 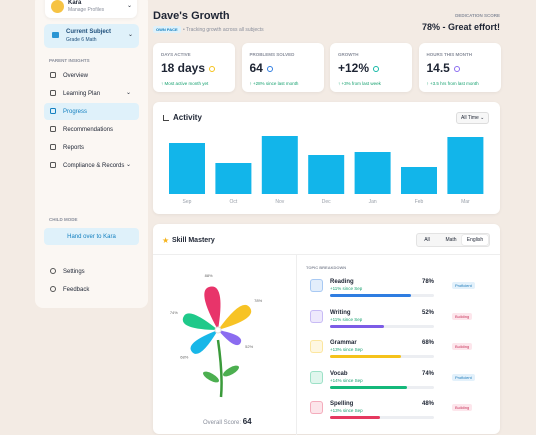 I want to click on flower-center, so click(x=218, y=330).